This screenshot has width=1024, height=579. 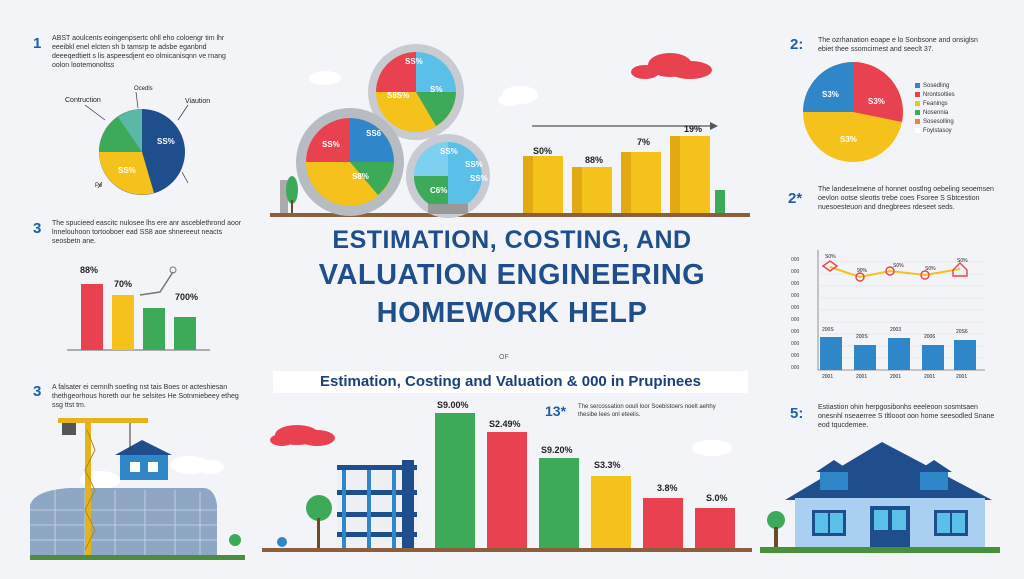 What do you see at coordinates (453, 405) in the screenshot?
I see `bottom-bar-label-1: S9.00%` at bounding box center [453, 405].